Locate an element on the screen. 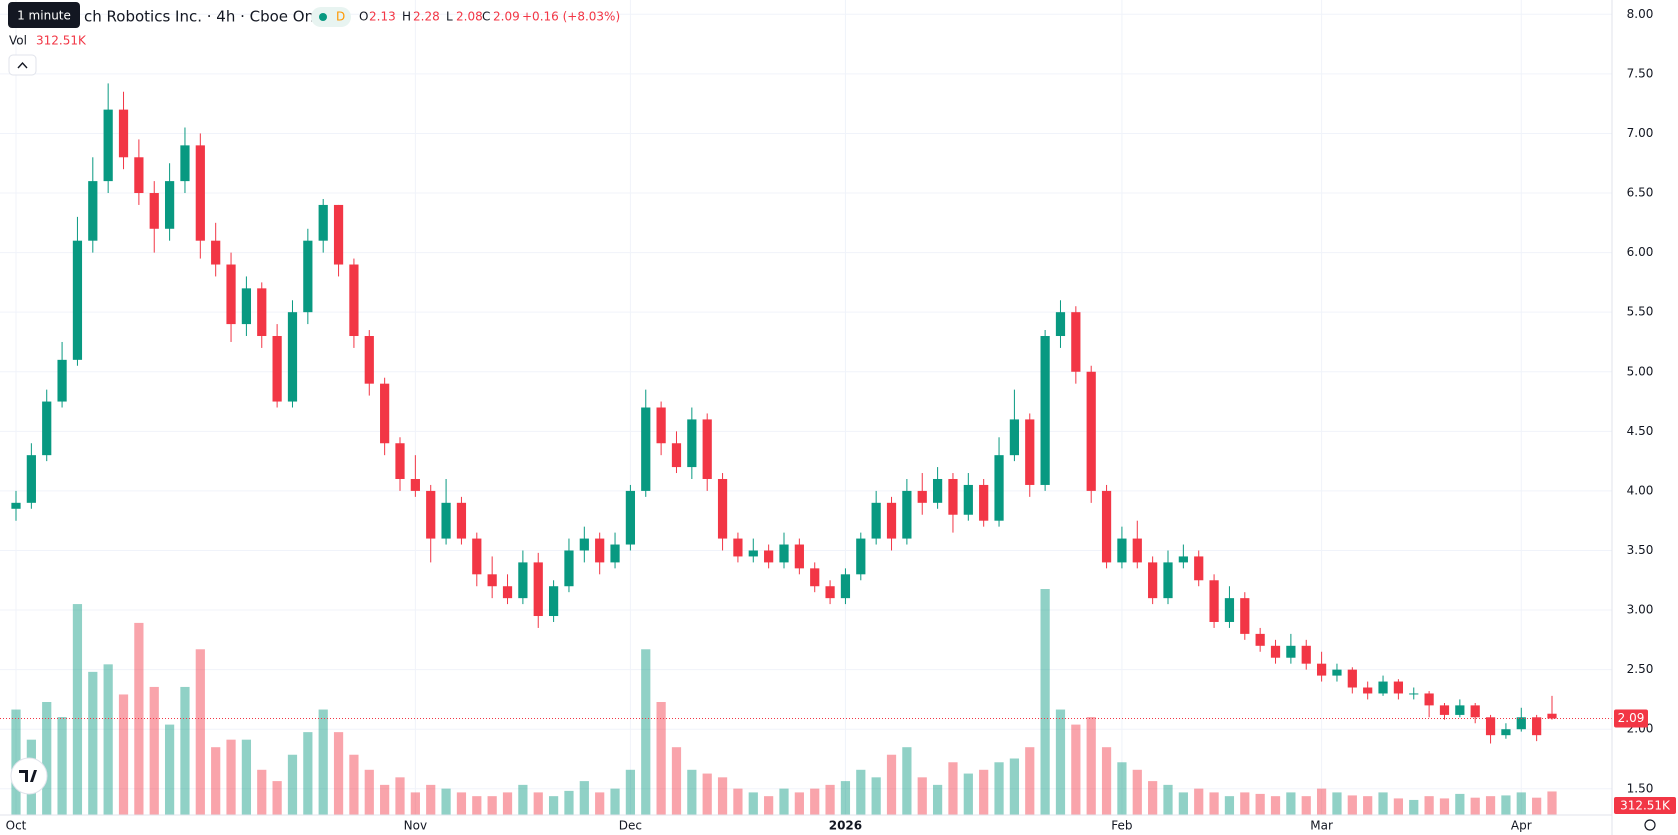 This screenshot has height=835, width=1678. y-tick-label: 6.00 is located at coordinates (1640, 252).